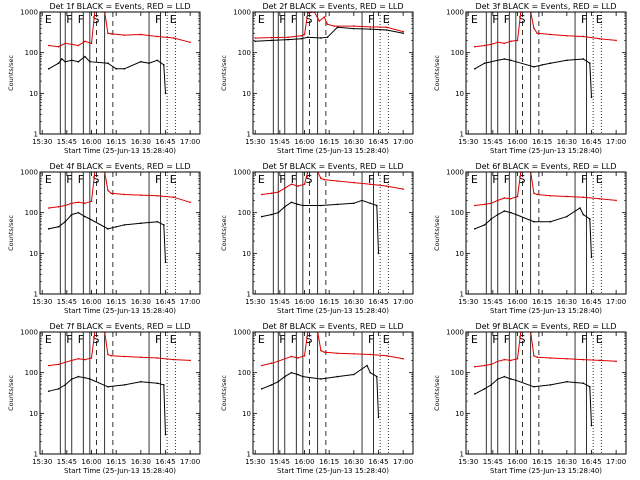 The image size is (640, 480). I want to click on plot-frame, so click(120, 393).